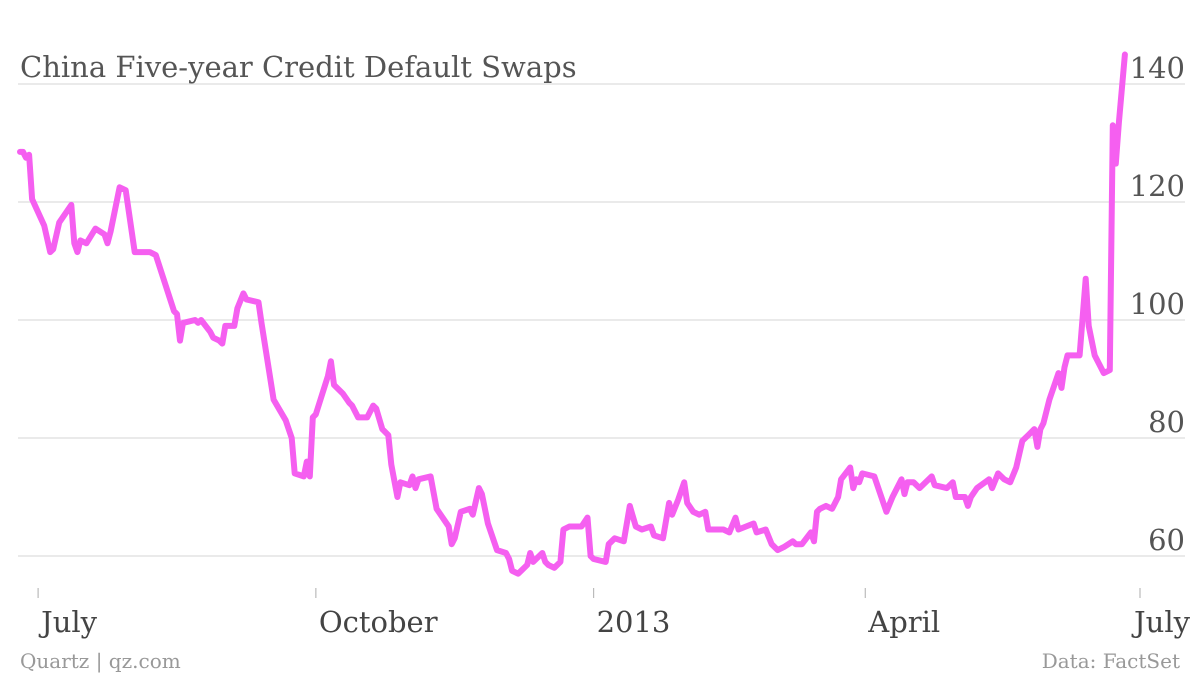 The height and width of the screenshot is (676, 1200). Describe the element at coordinates (298, 67) in the screenshot. I see `chart-title: China Five-year Credit Default Swaps` at that location.